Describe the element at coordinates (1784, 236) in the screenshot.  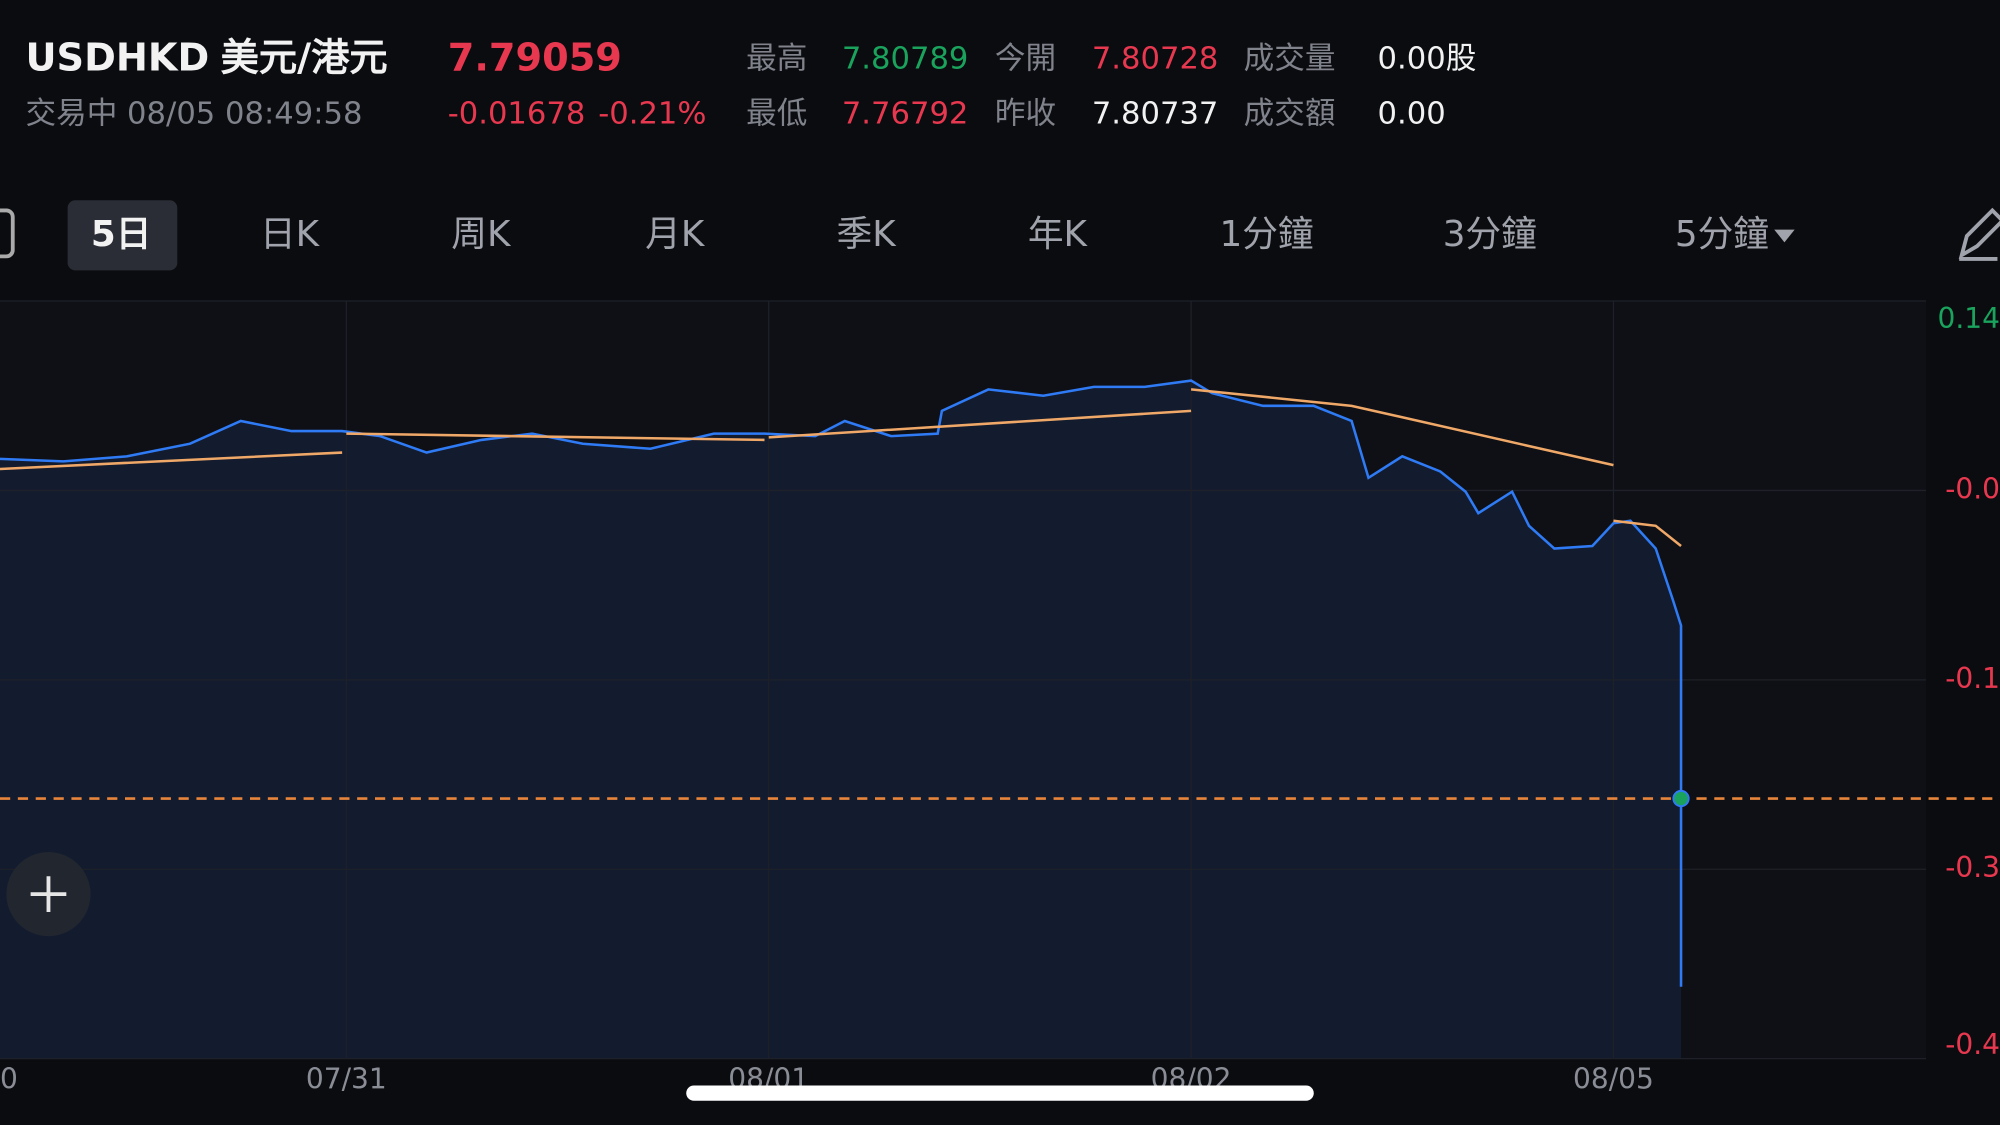
I see `dropdown-arrow` at that location.